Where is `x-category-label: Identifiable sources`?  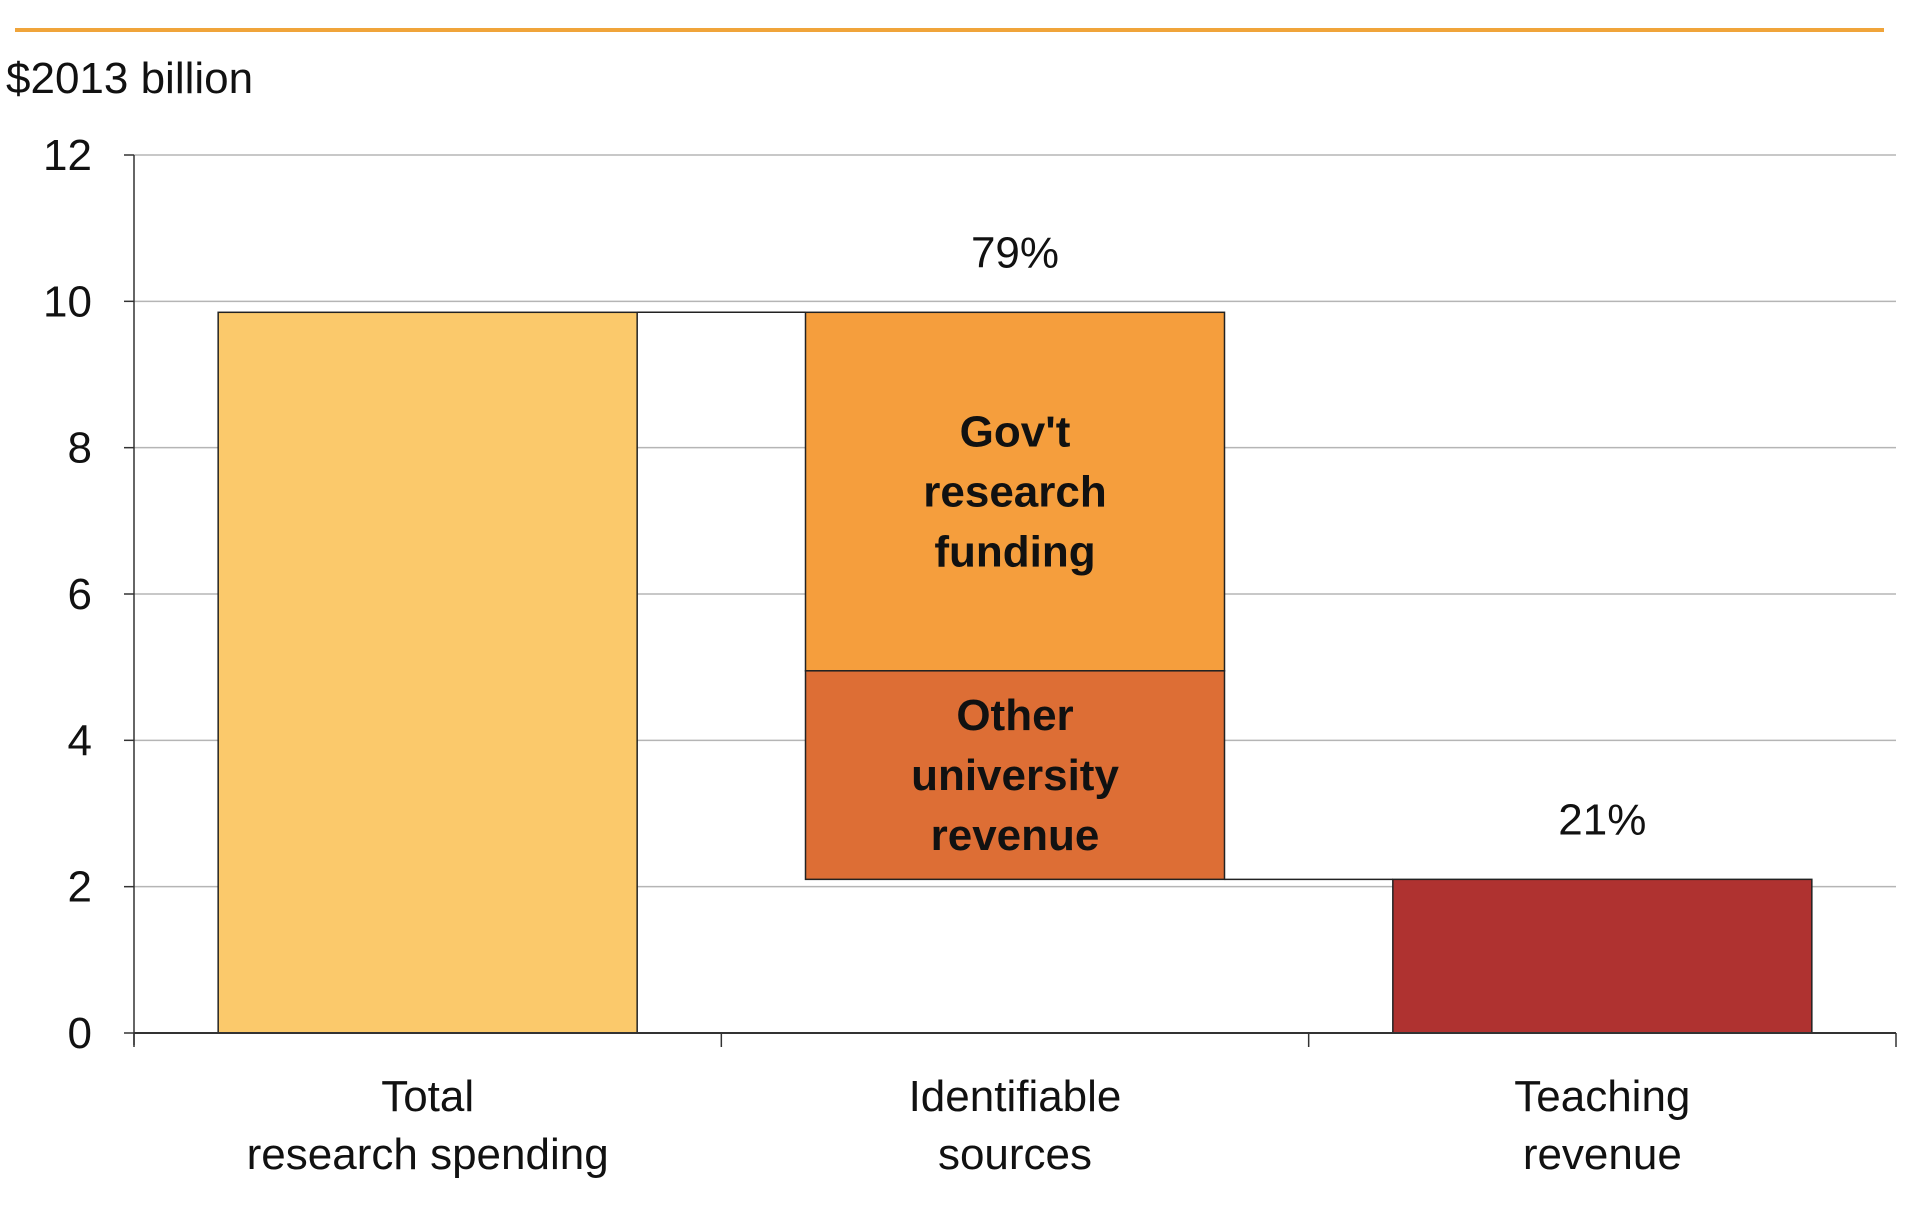
x-category-label: Identifiable sources is located at coordinates (1015, 1125).